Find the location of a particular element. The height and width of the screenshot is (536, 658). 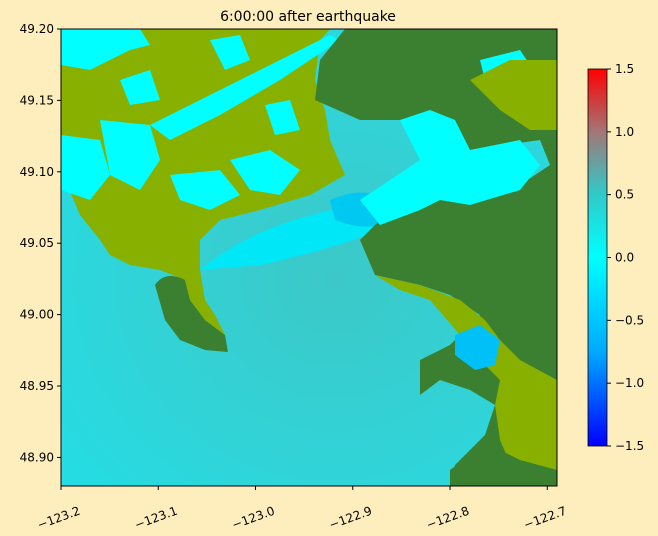

x-axis: −123.2 −123.1 −123.0 −122.9 −122.8 −122.7 is located at coordinates (301, 509).